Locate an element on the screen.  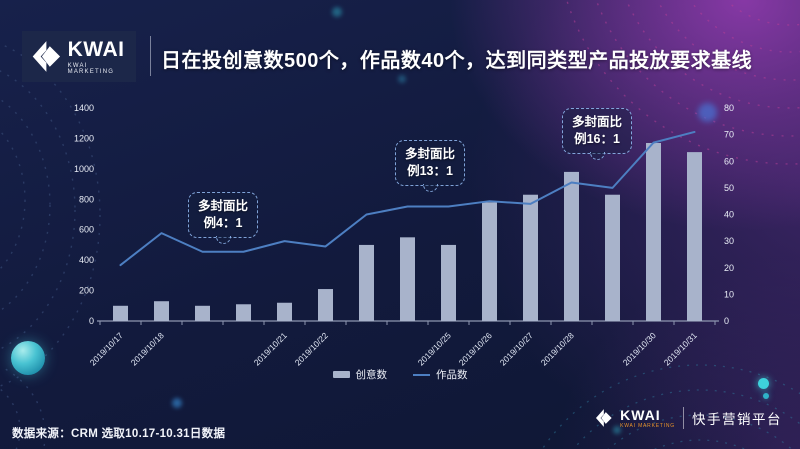
page-title: 日在投创意数500个，作品数40个，达到同类型产品投放要求基线 is located at coordinates (457, 61).